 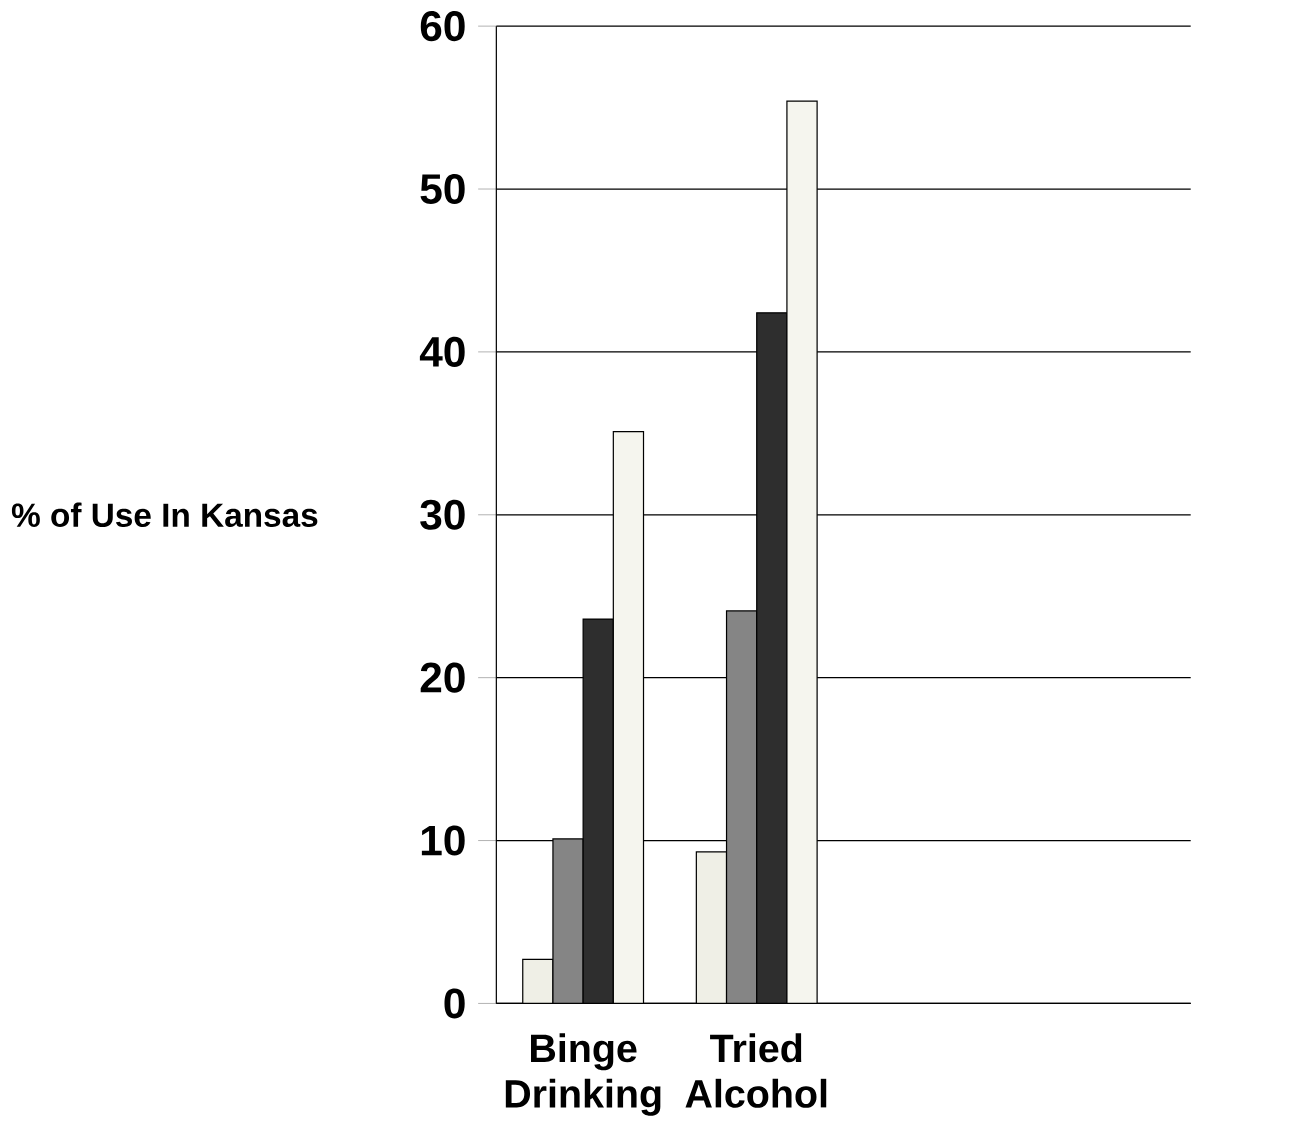 What do you see at coordinates (442, 189) in the screenshot?
I see `y-tick-label: 50` at bounding box center [442, 189].